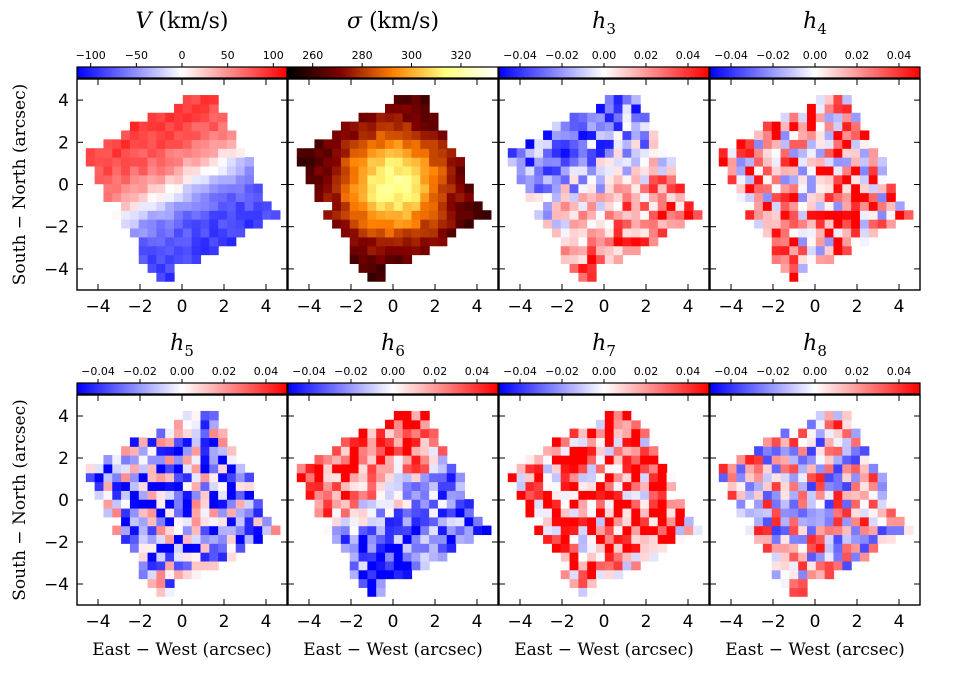 The width and height of the screenshot is (969, 673). What do you see at coordinates (646, 371) in the screenshot?
I see `colorbar-tick-label-h7: 0.02` at bounding box center [646, 371].